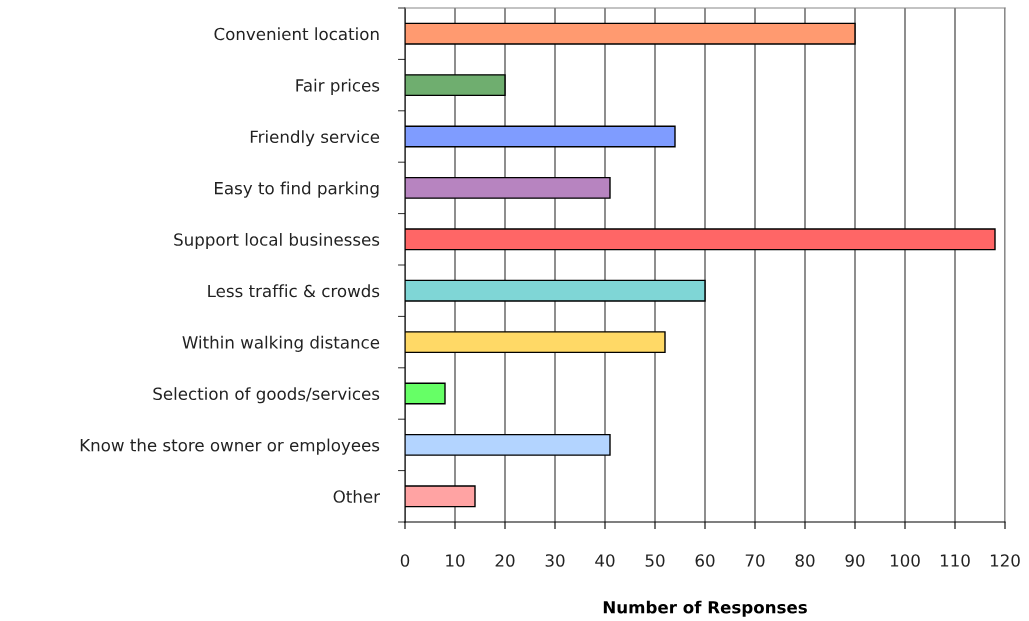  Describe the element at coordinates (805, 560) in the screenshot. I see `x-tick-label: 80` at that location.